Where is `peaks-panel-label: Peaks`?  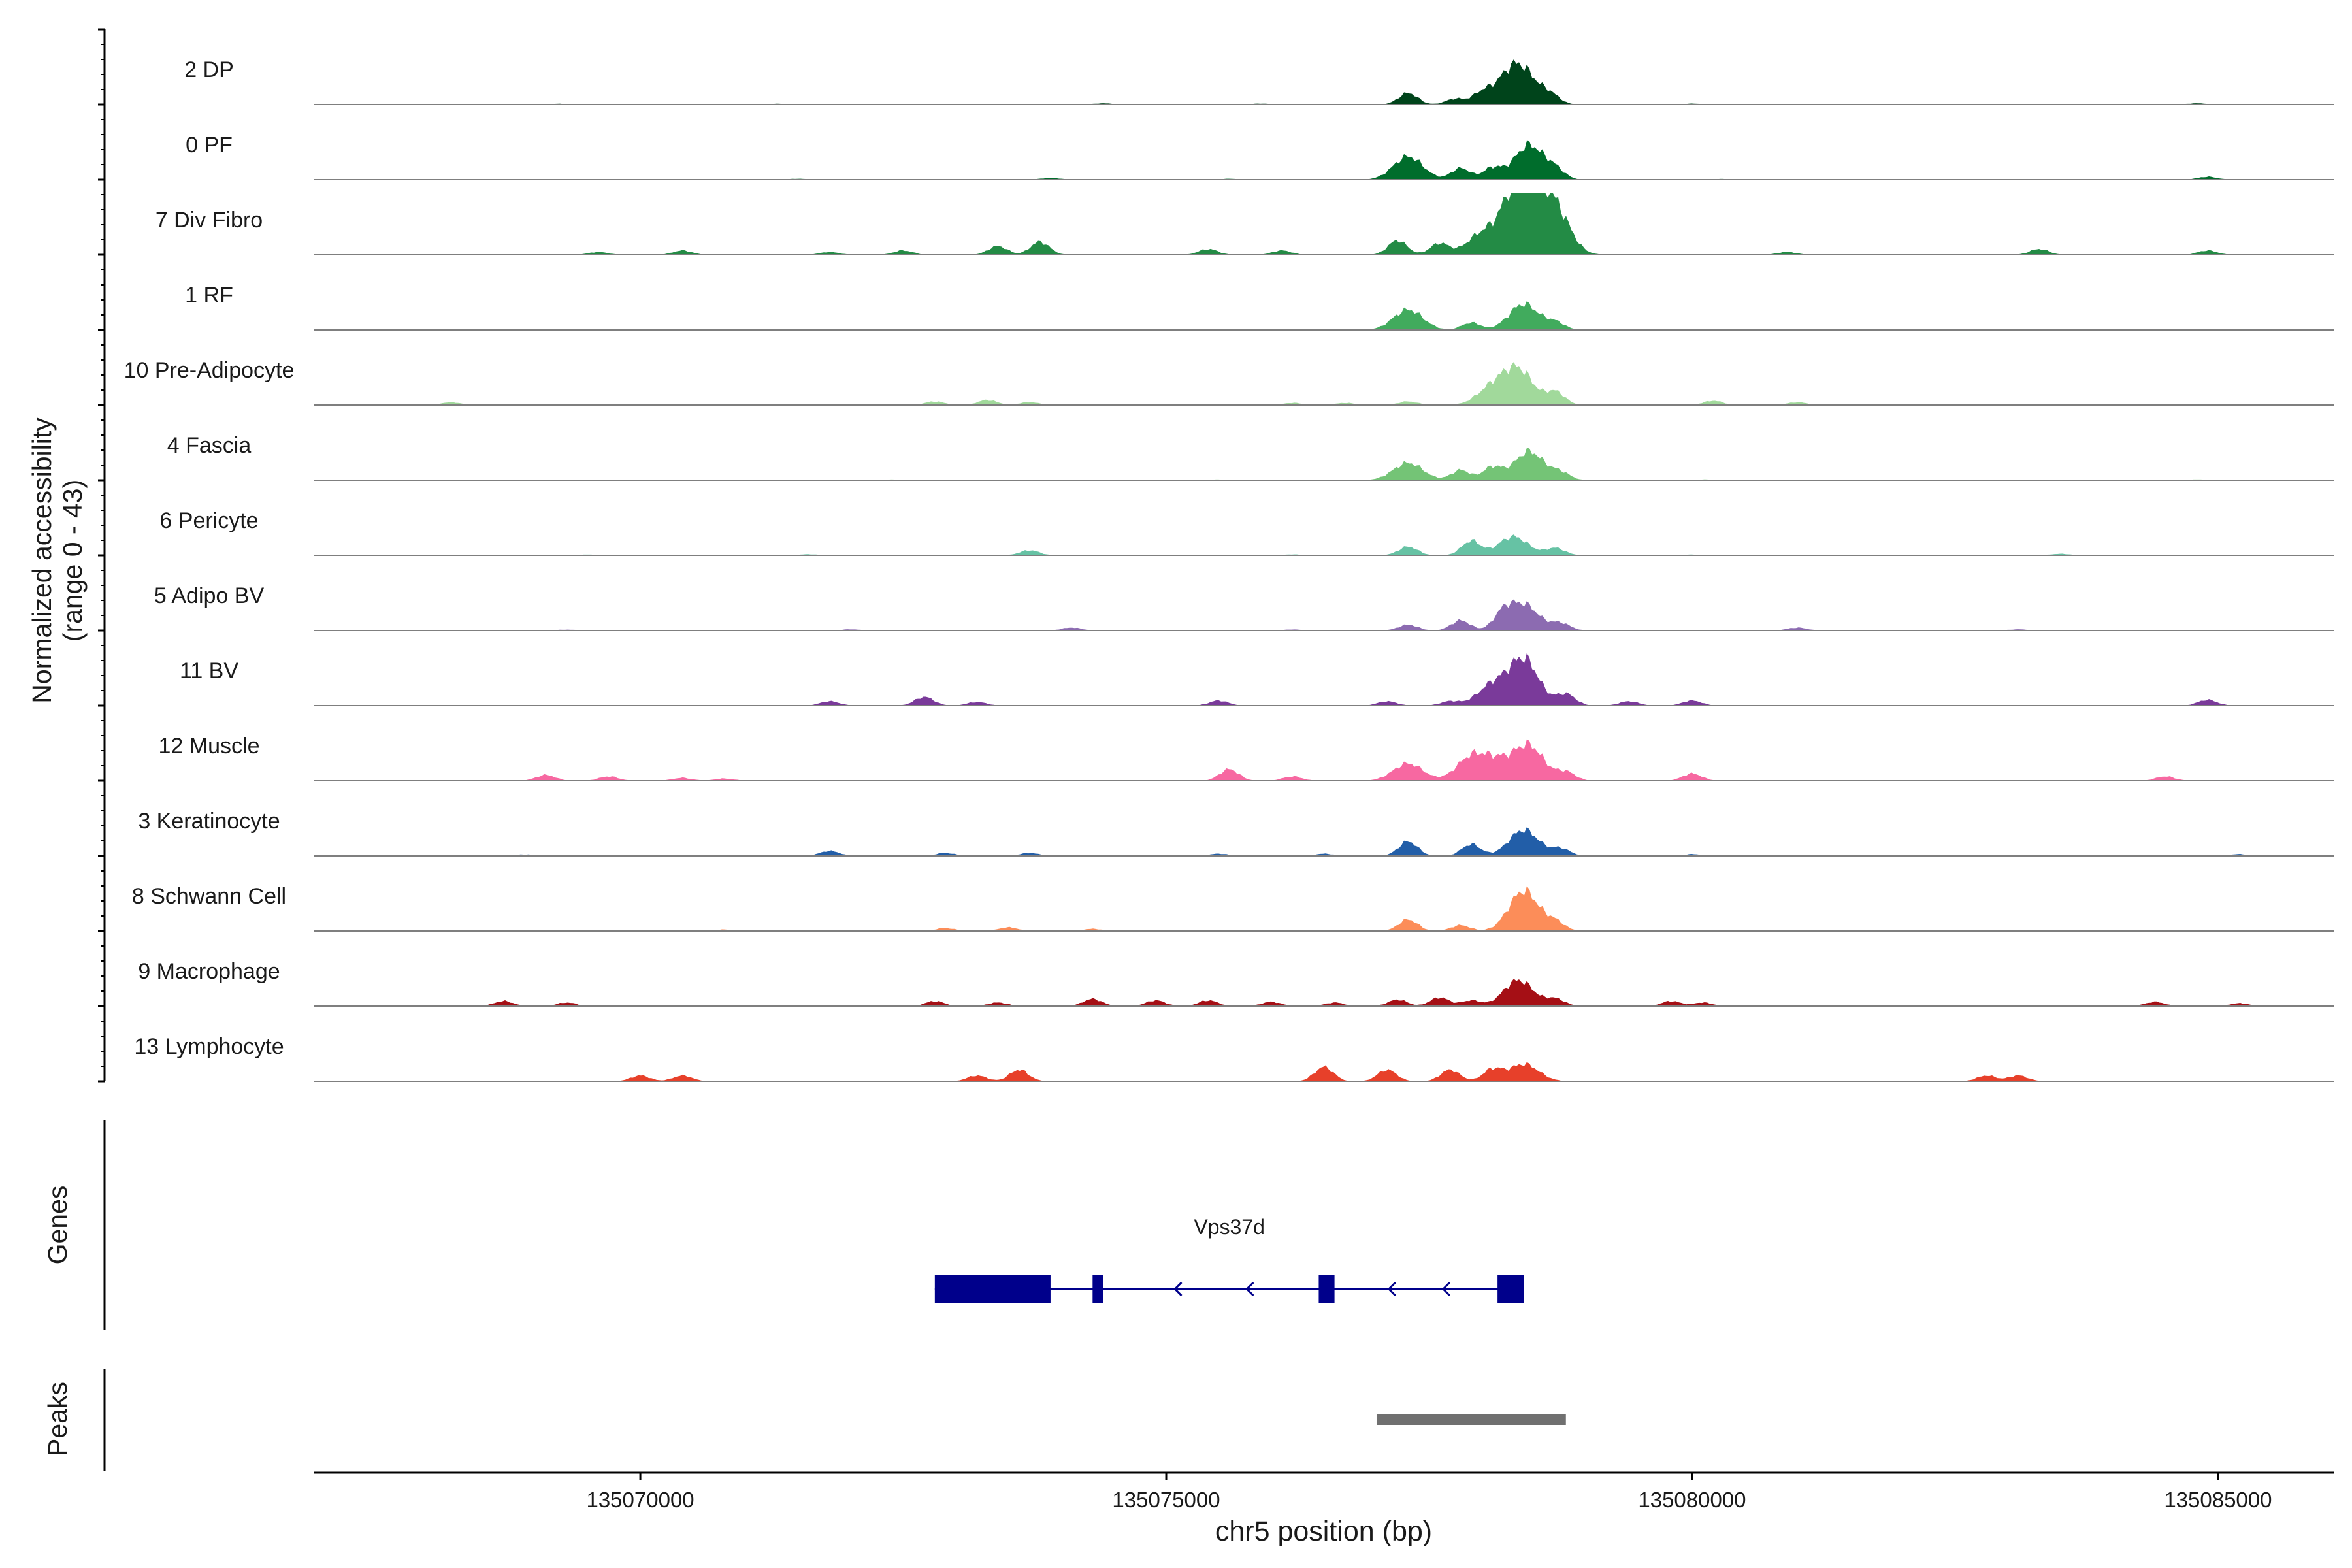 peaks-panel-label: Peaks is located at coordinates (57, 1419).